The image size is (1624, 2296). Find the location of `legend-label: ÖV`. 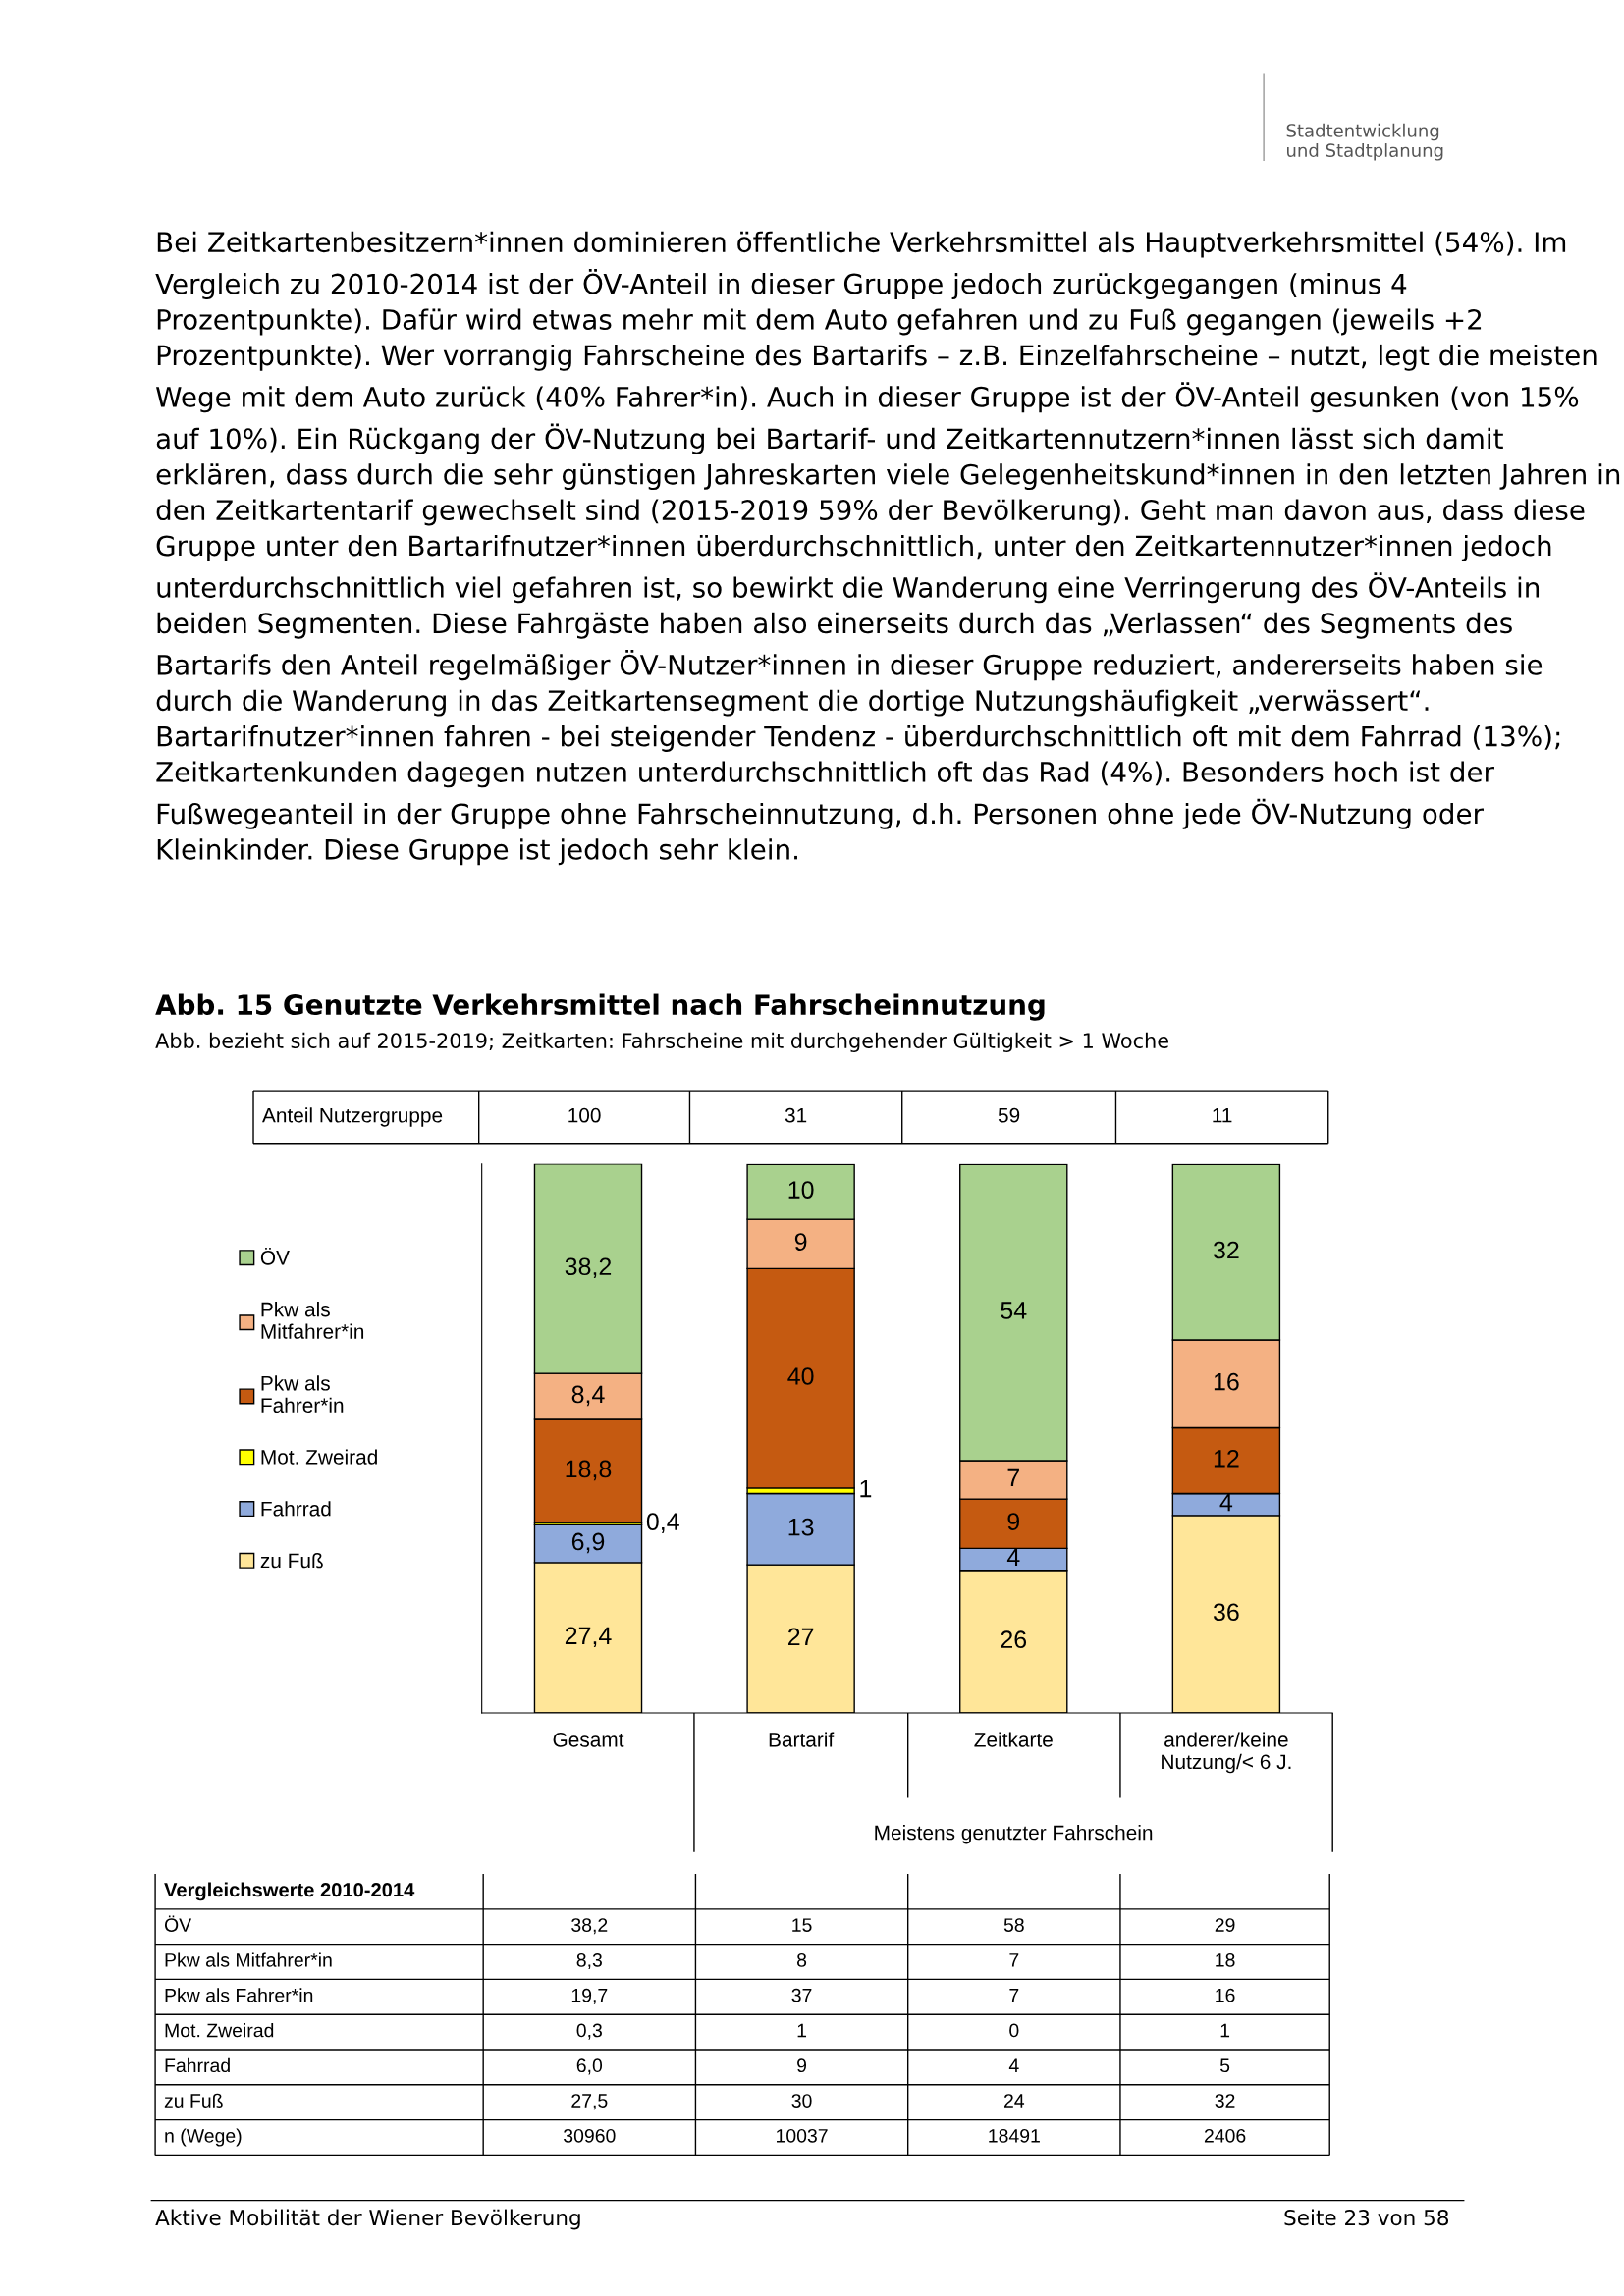

legend-label: ÖV is located at coordinates (275, 1256).